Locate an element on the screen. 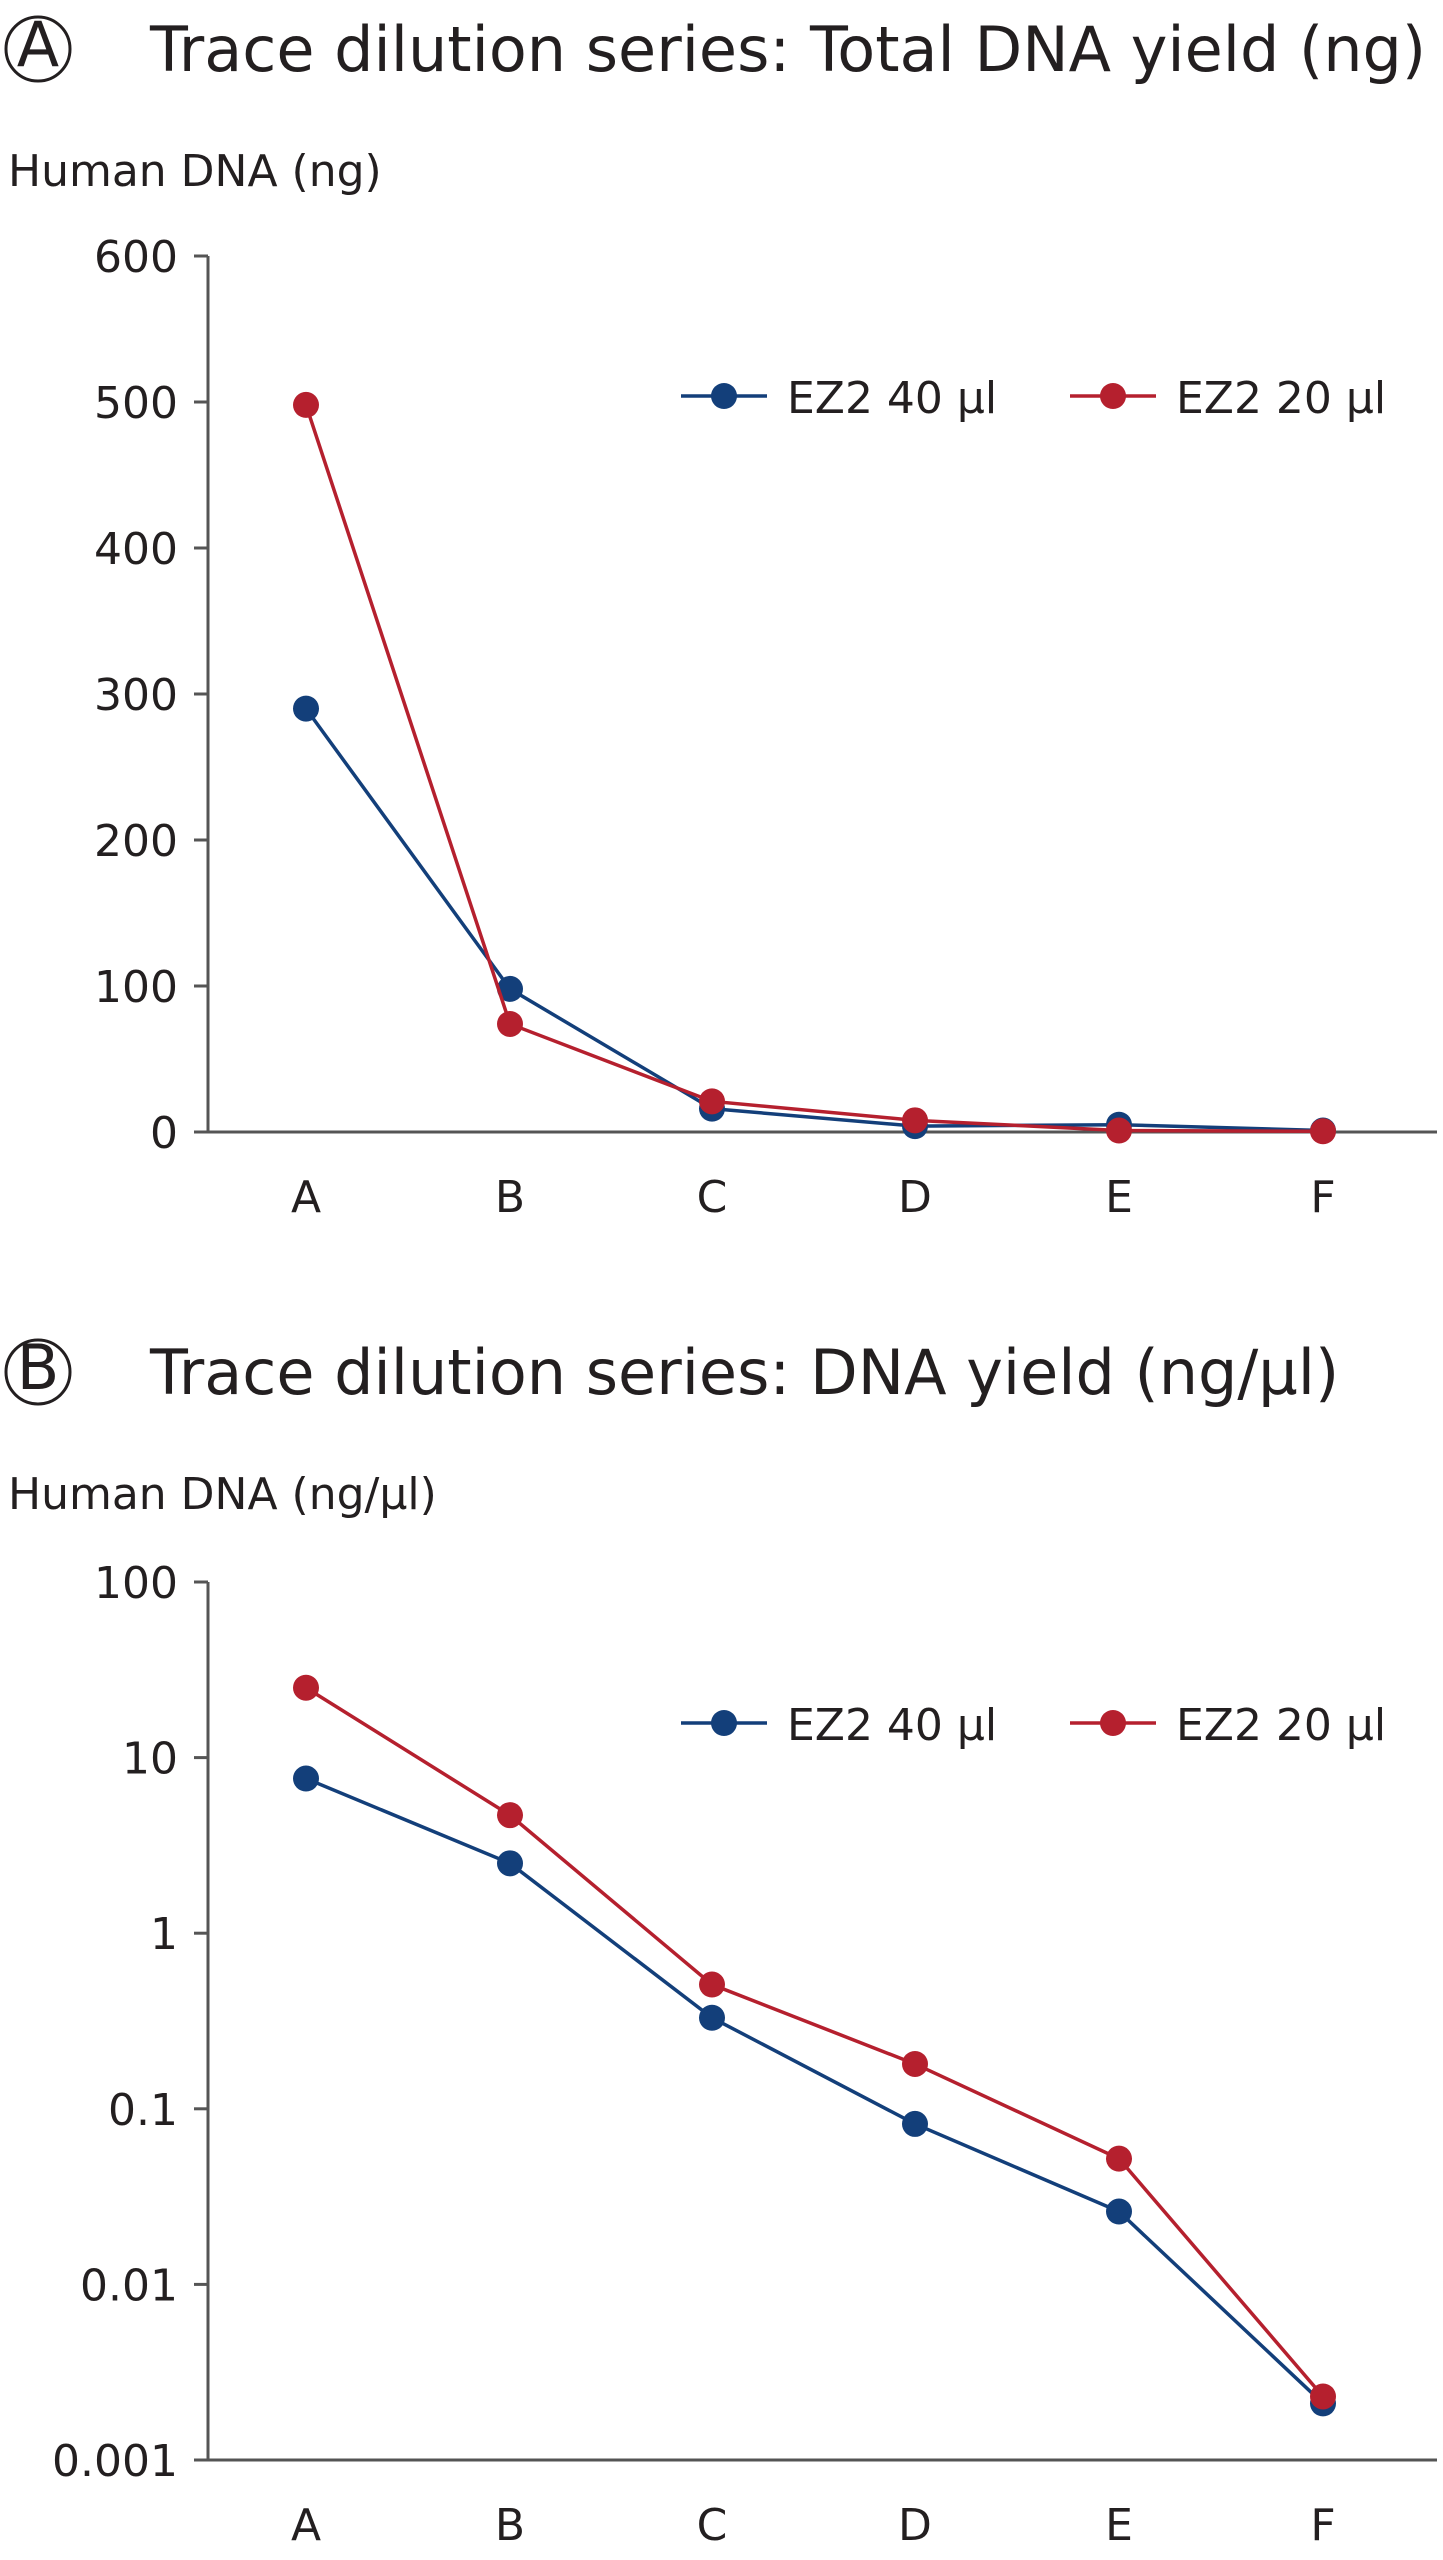  y-tick-label: 10 is located at coordinates (150, 1759).